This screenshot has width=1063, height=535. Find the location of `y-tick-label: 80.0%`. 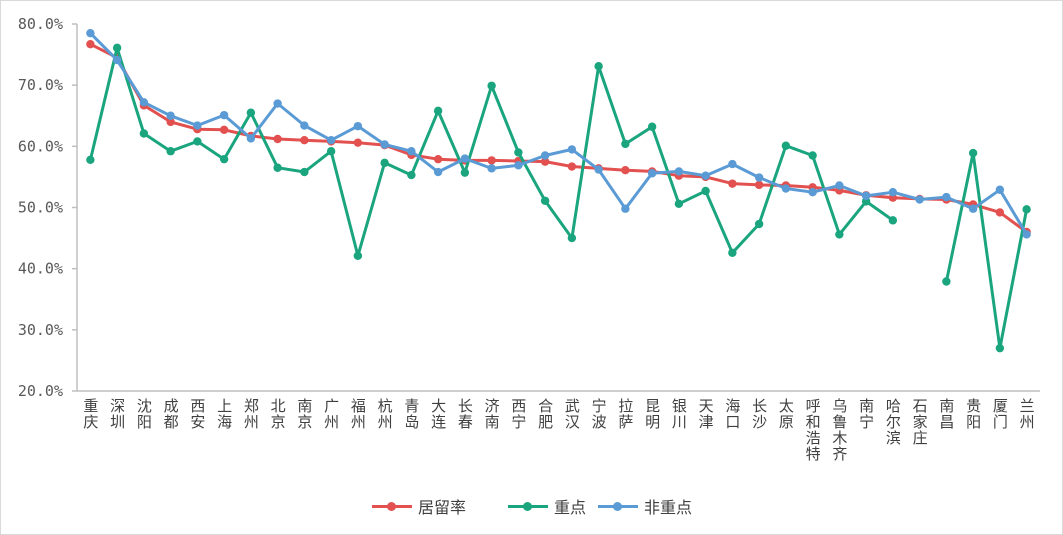

y-tick-label: 80.0% is located at coordinates (40, 24).